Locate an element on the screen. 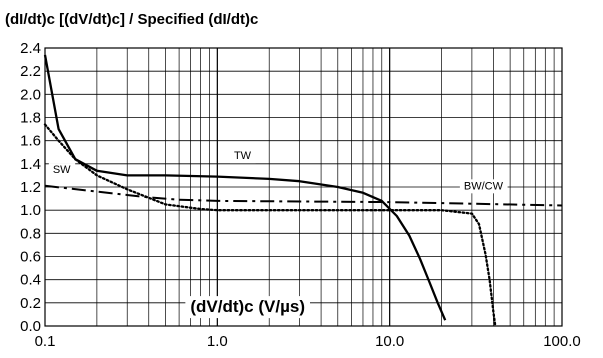 The width and height of the screenshot is (603, 358). y-tick-label: 0.2 is located at coordinates (30, 303).